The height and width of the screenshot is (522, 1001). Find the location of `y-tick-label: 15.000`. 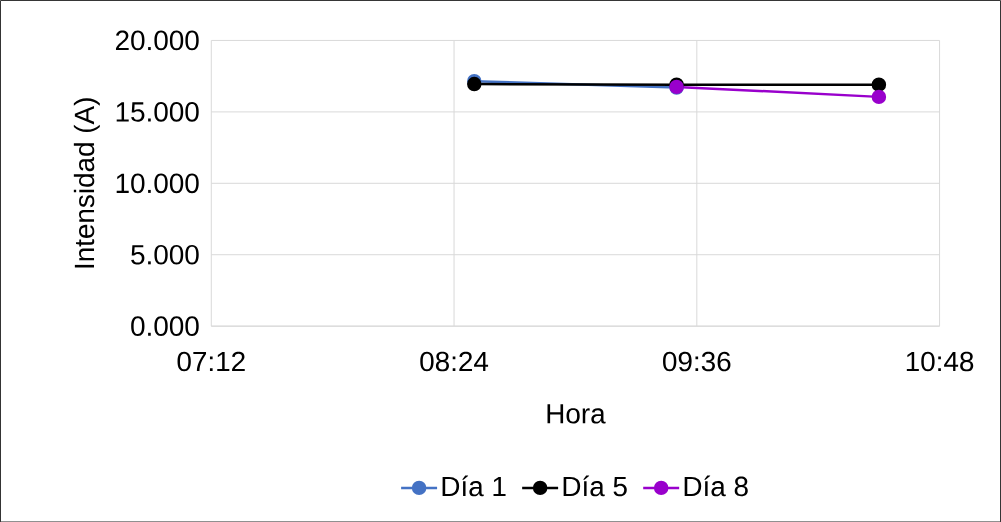

y-tick-label: 15.000 is located at coordinates (157, 111).